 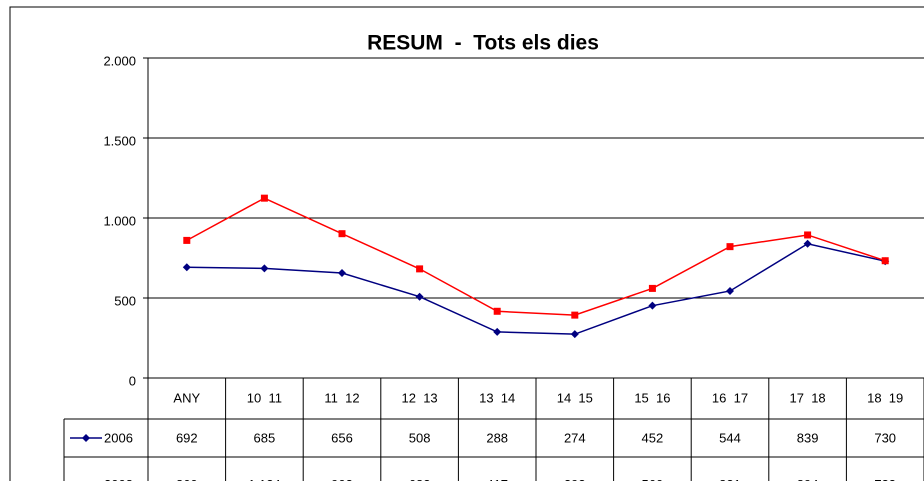 What do you see at coordinates (342, 437) in the screenshot?
I see `table-value: 656` at bounding box center [342, 437].